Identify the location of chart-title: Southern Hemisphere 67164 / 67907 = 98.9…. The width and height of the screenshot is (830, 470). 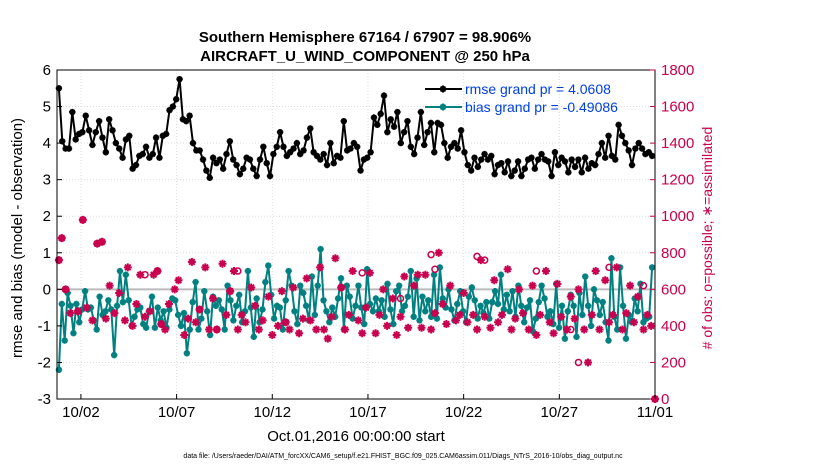
(365, 37).